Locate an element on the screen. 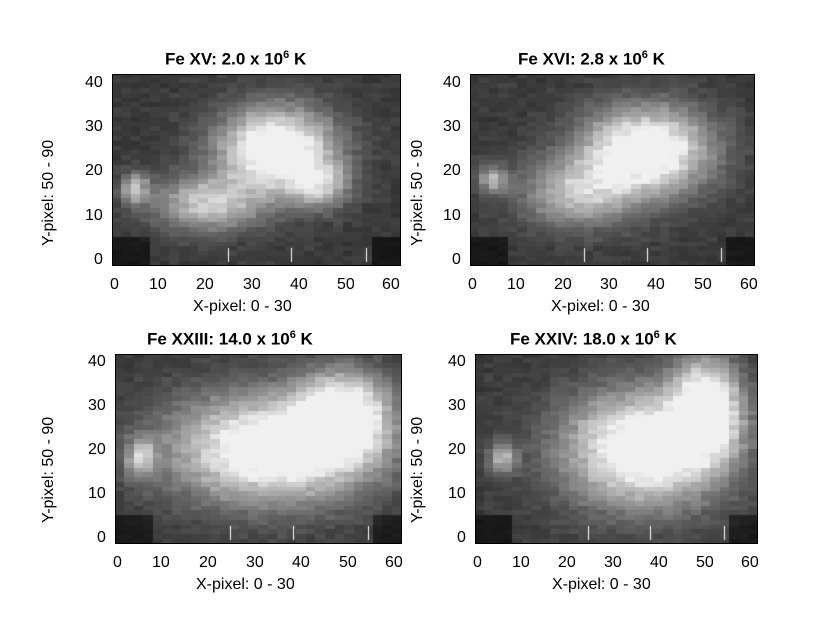 This screenshot has width=830, height=642. panel-title: Fe XXIII: 14.0 x 106 K is located at coordinates (230, 339).